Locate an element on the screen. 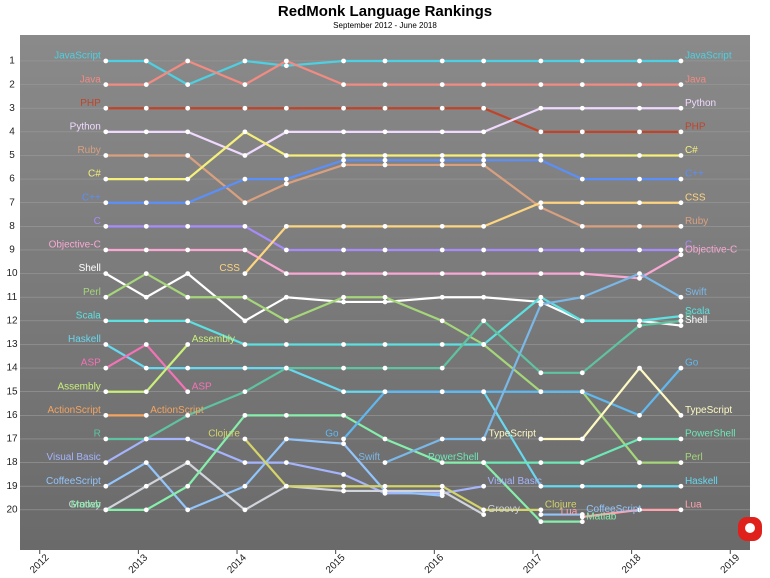 This screenshot has width=770, height=578. series-label: CoffeeScript is located at coordinates (73, 481).